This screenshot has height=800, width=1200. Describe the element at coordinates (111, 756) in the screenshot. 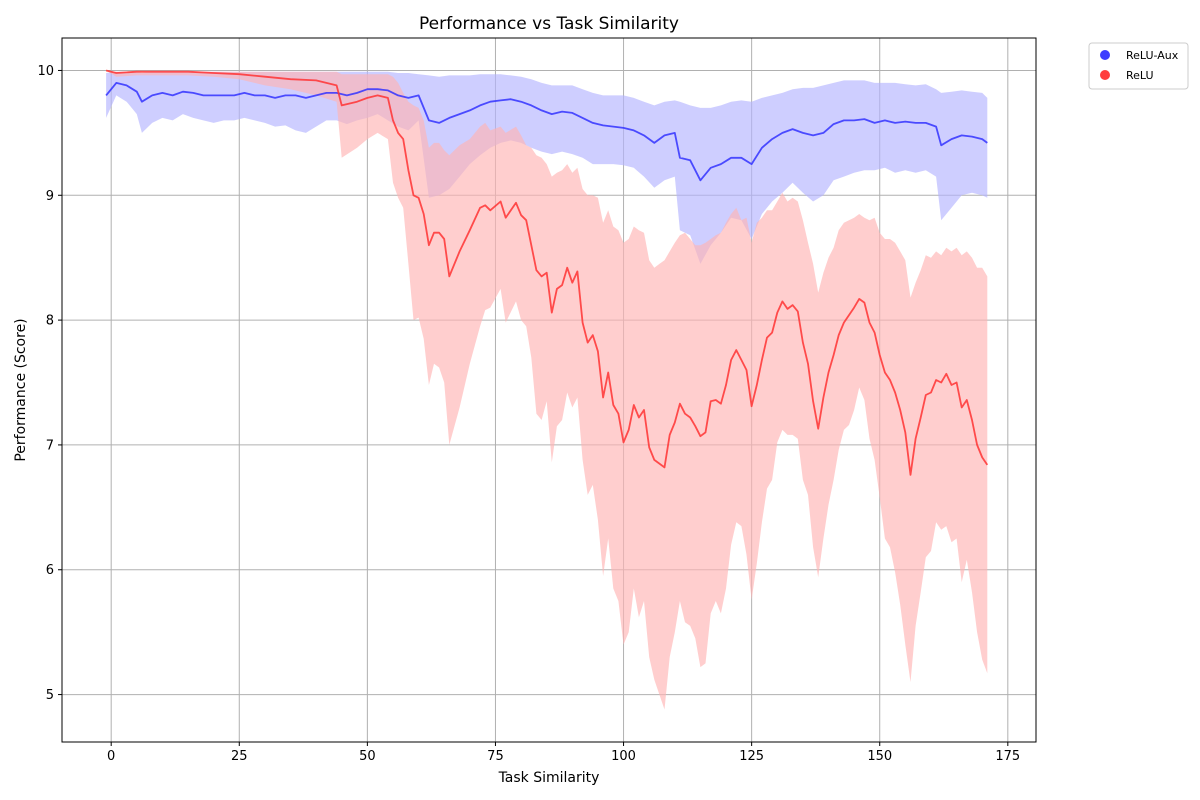

I see `x-tick-label: 0` at that location.